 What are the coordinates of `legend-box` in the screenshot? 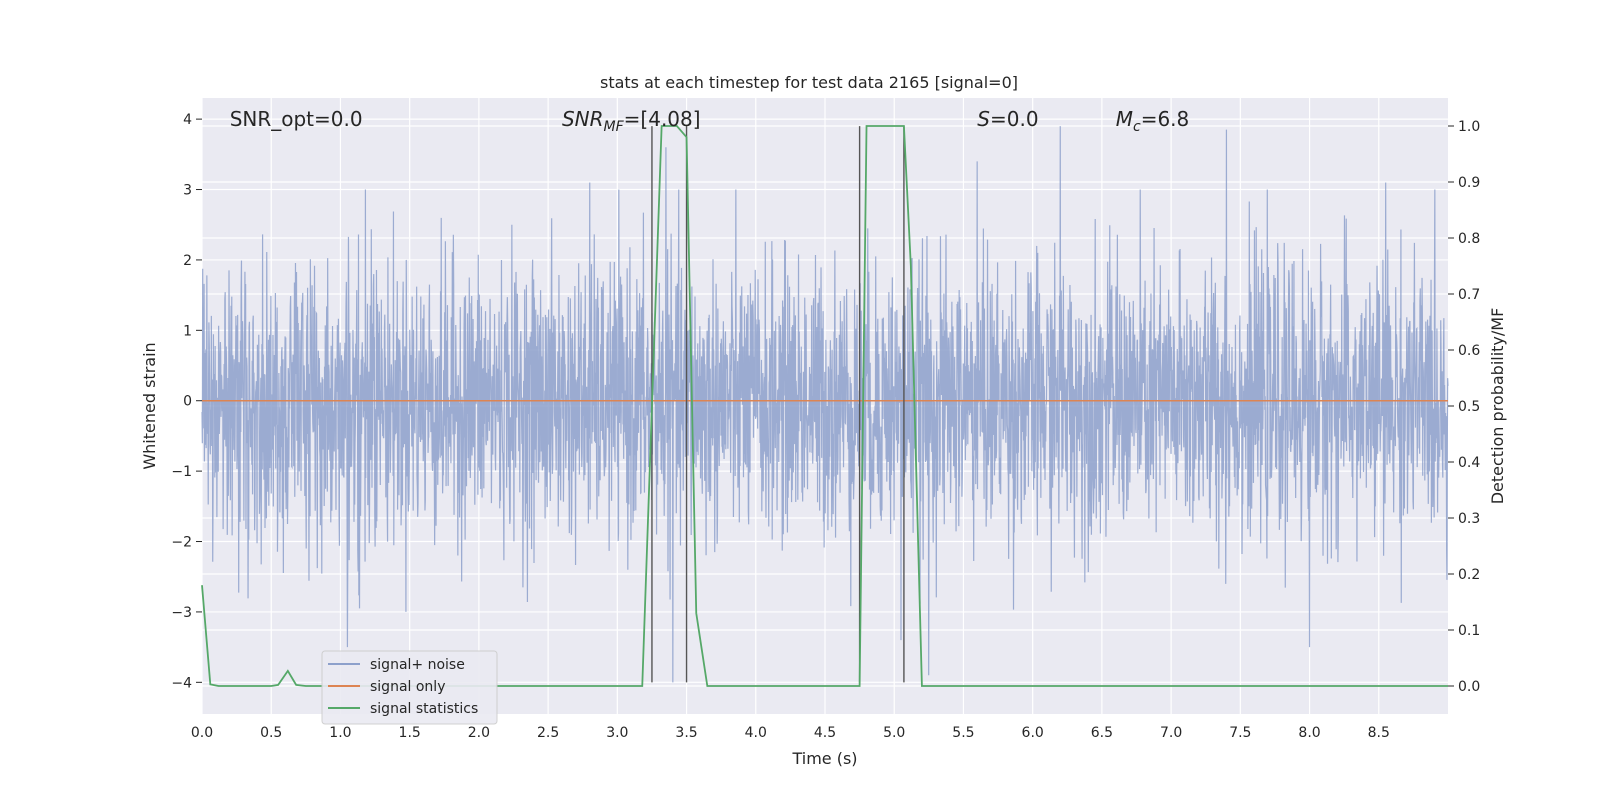 It's located at (409, 687).